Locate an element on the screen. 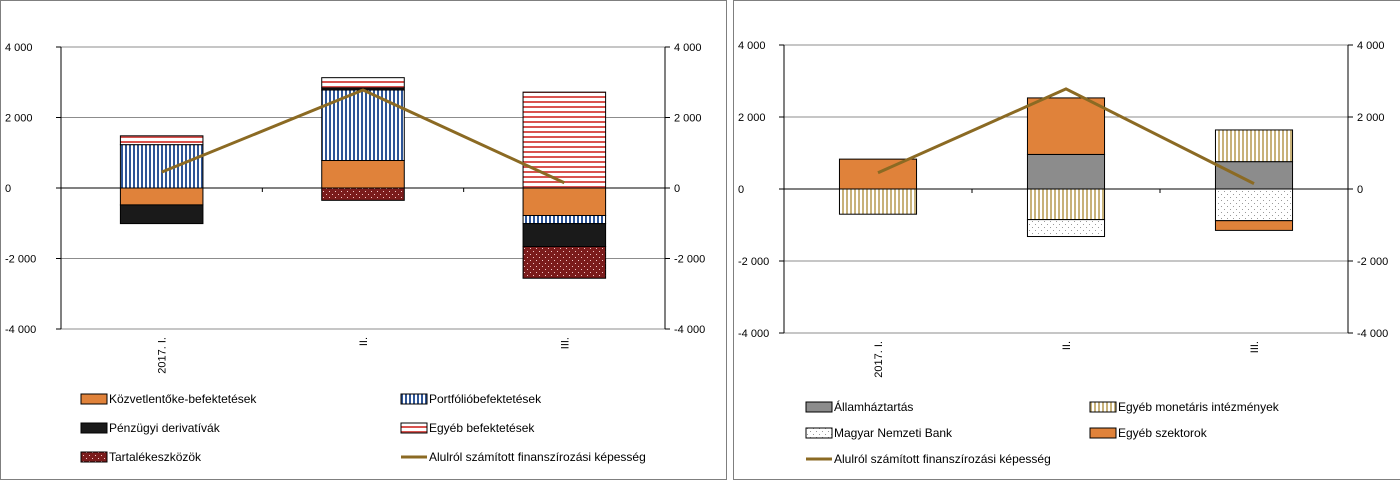 The image size is (1400, 480). legend-item-tartalekeszkozok: Tartalékeszközök is located at coordinates (141, 457).